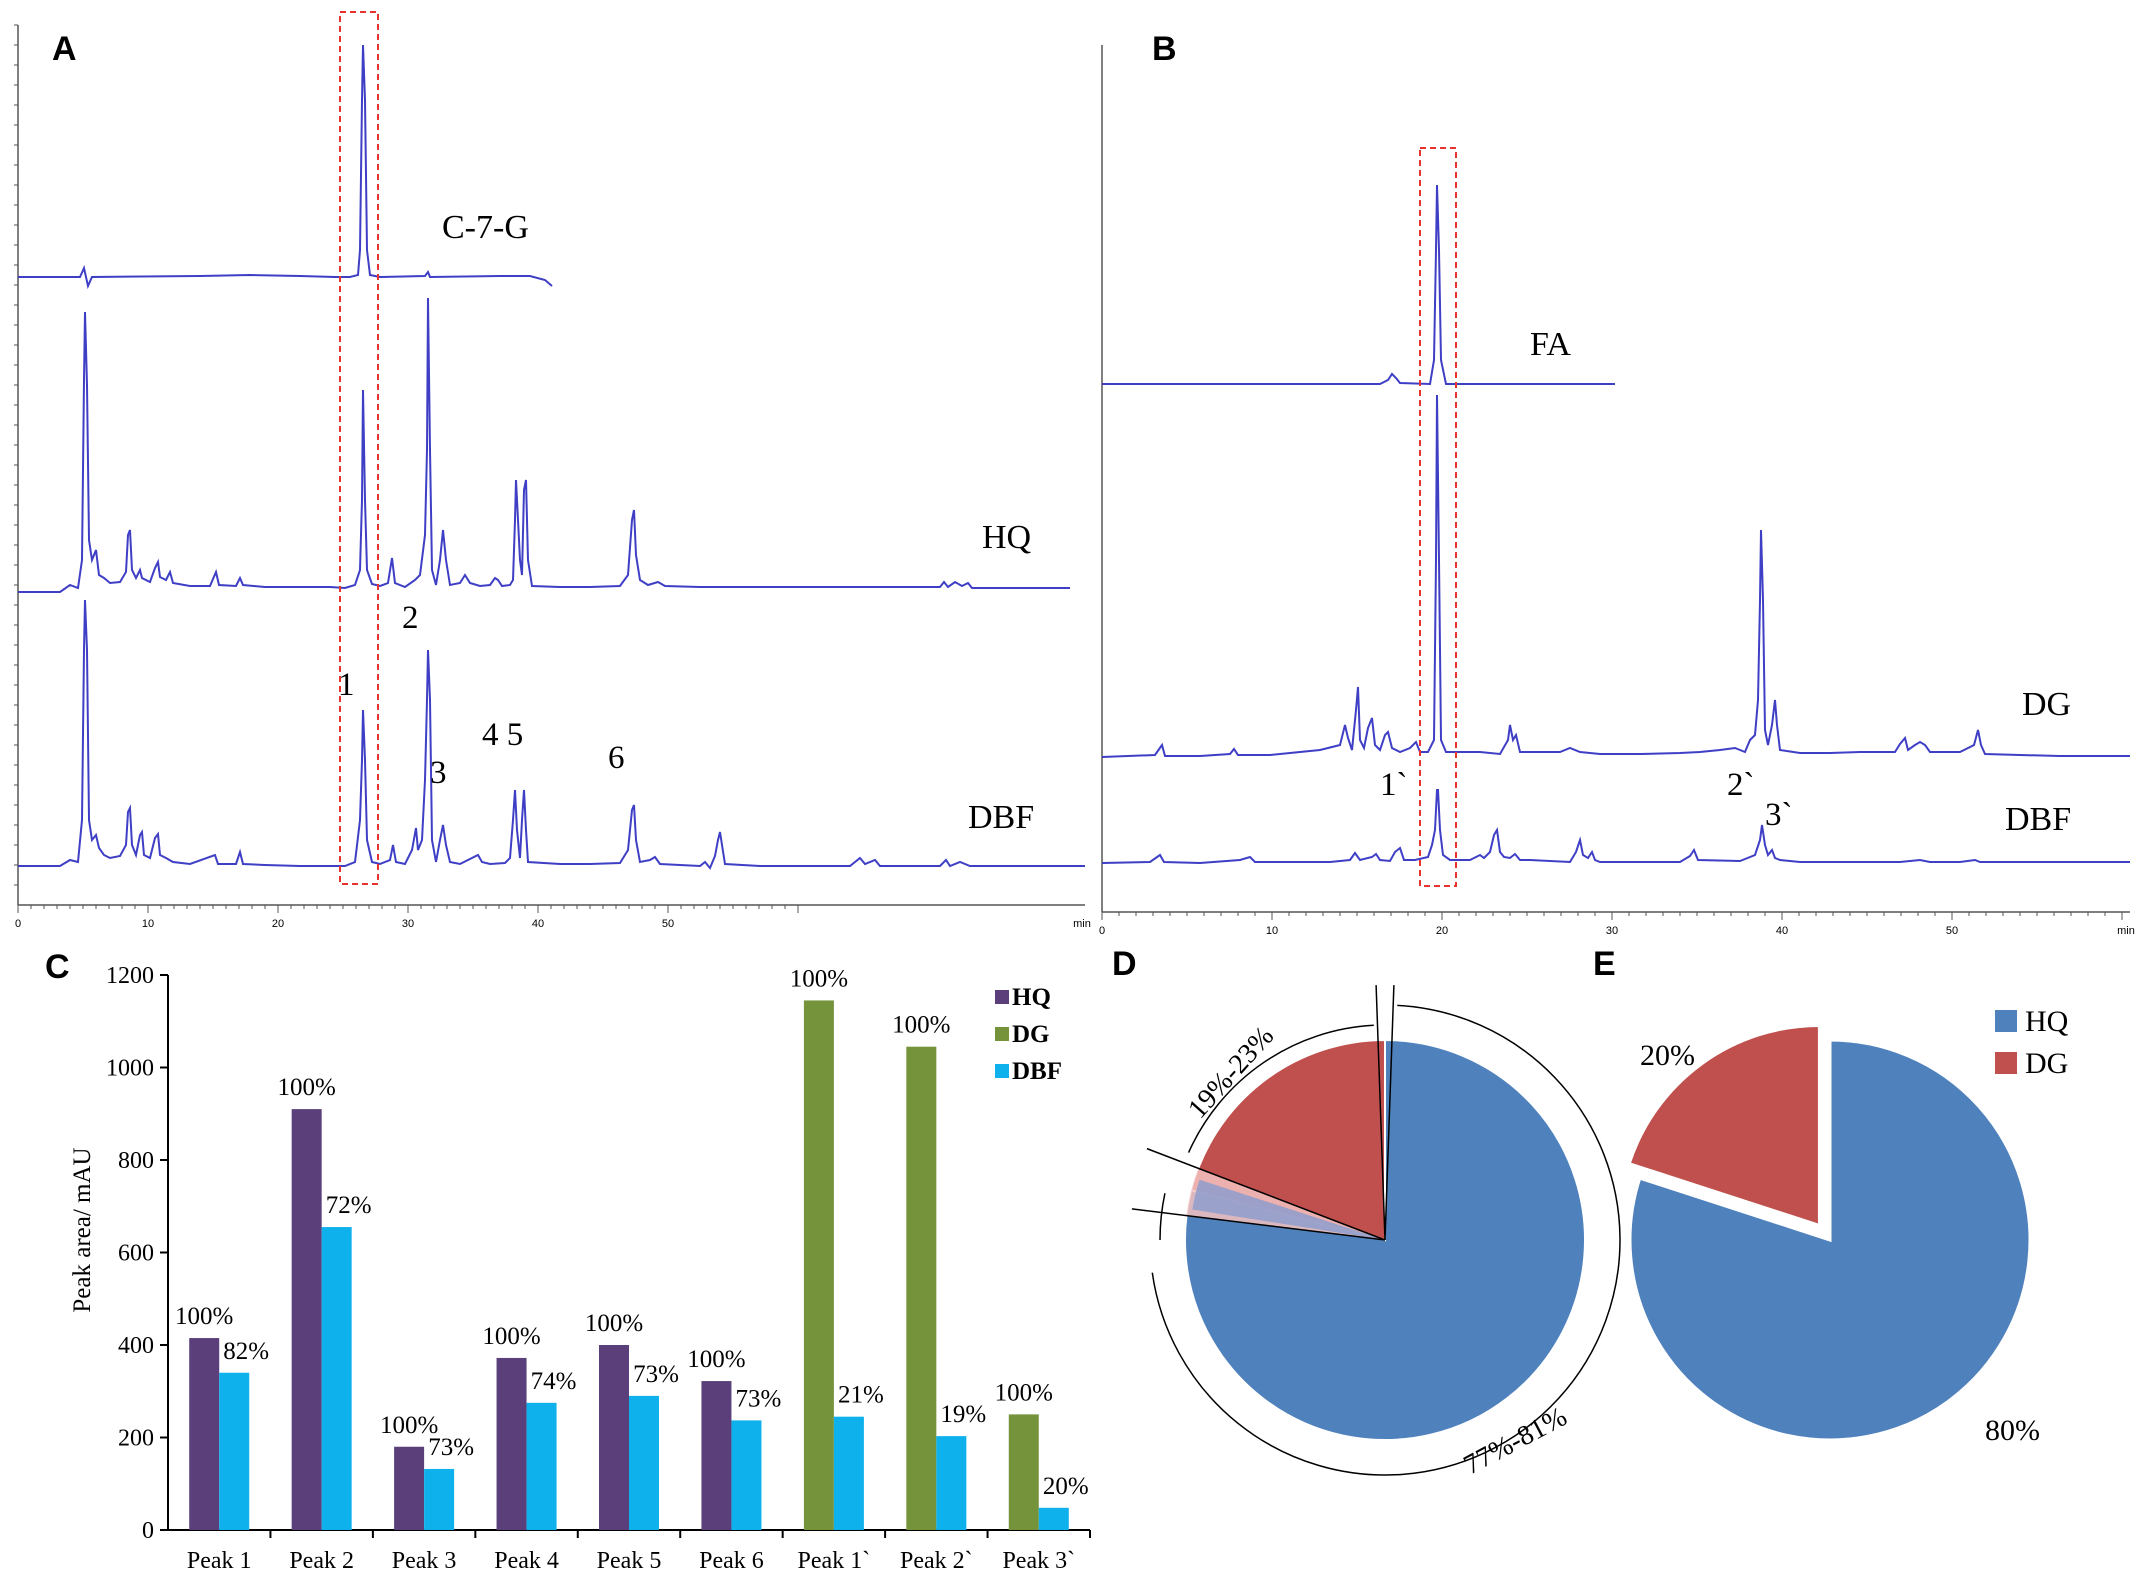 This screenshot has height=1585, width=2138. I want to click on bar-category-label: Peak 2, so click(321, 1561).